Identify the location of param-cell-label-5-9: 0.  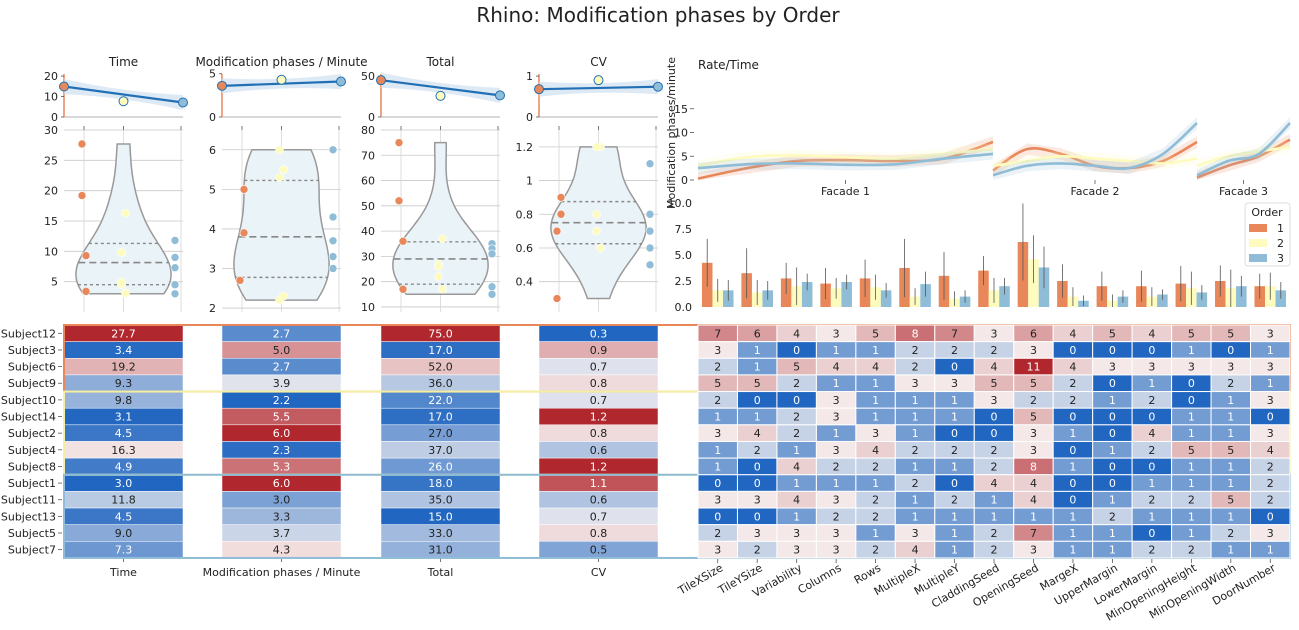
(1072, 417).